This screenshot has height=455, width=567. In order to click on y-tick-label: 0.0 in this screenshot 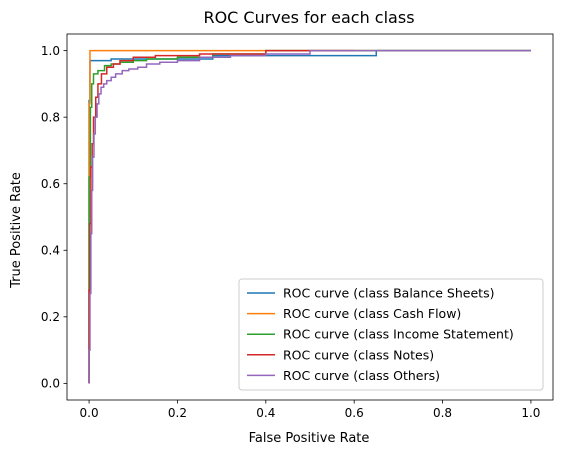, I will do `click(50, 384)`.